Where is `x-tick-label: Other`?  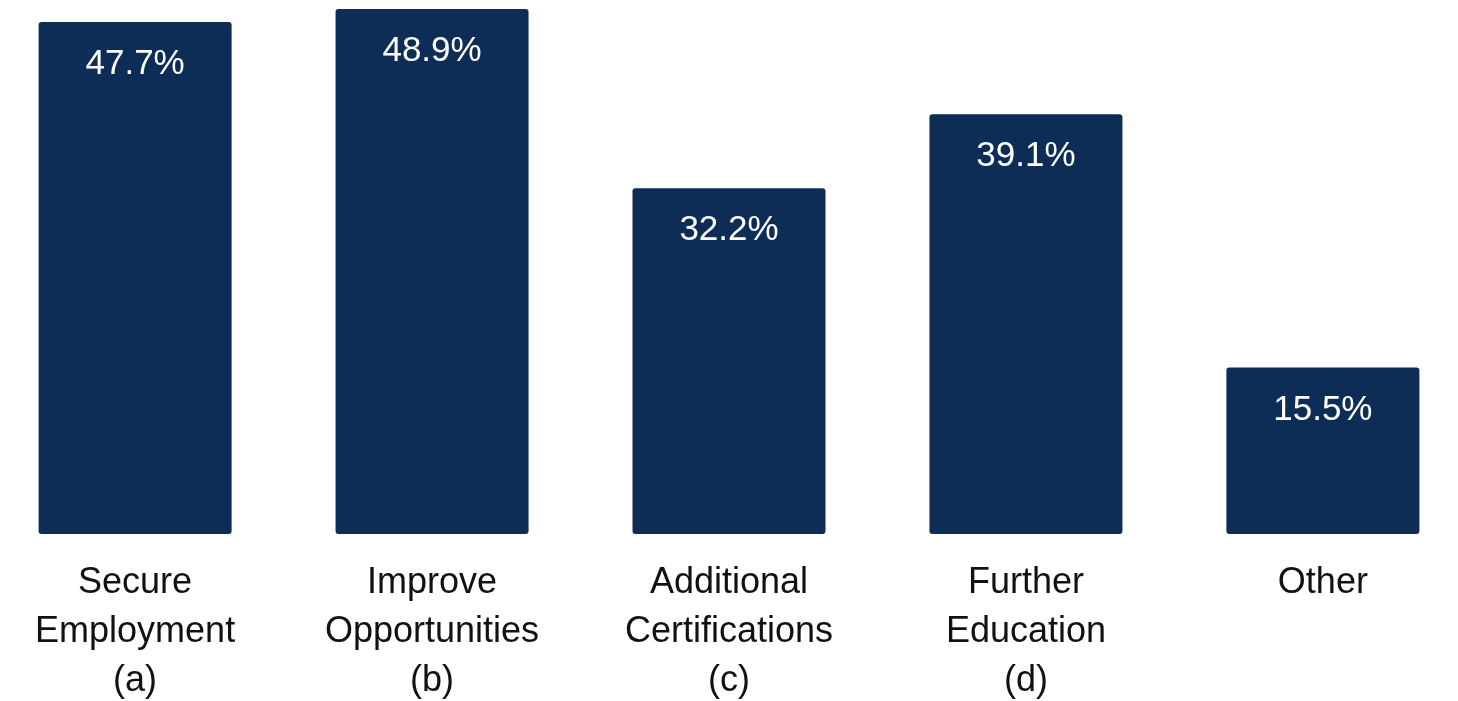 x-tick-label: Other is located at coordinates (1322, 580).